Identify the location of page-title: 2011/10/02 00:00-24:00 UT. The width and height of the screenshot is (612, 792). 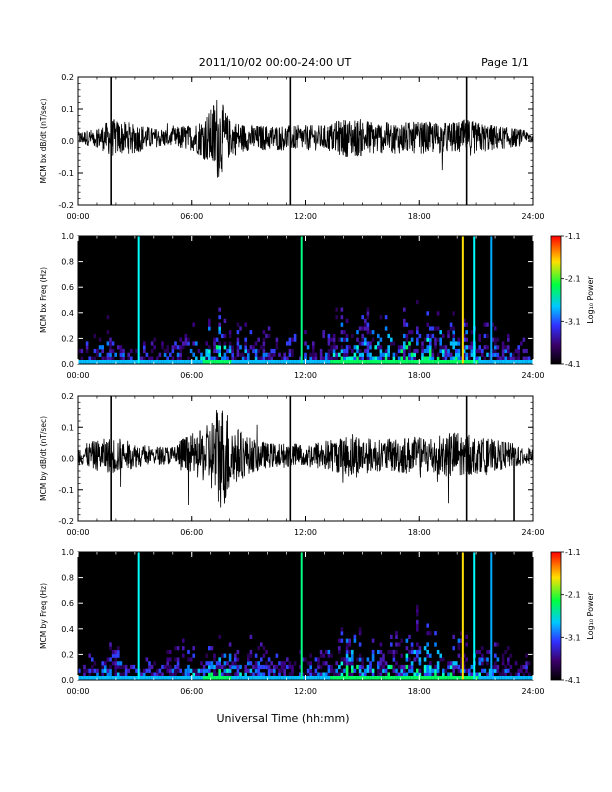
(275, 62).